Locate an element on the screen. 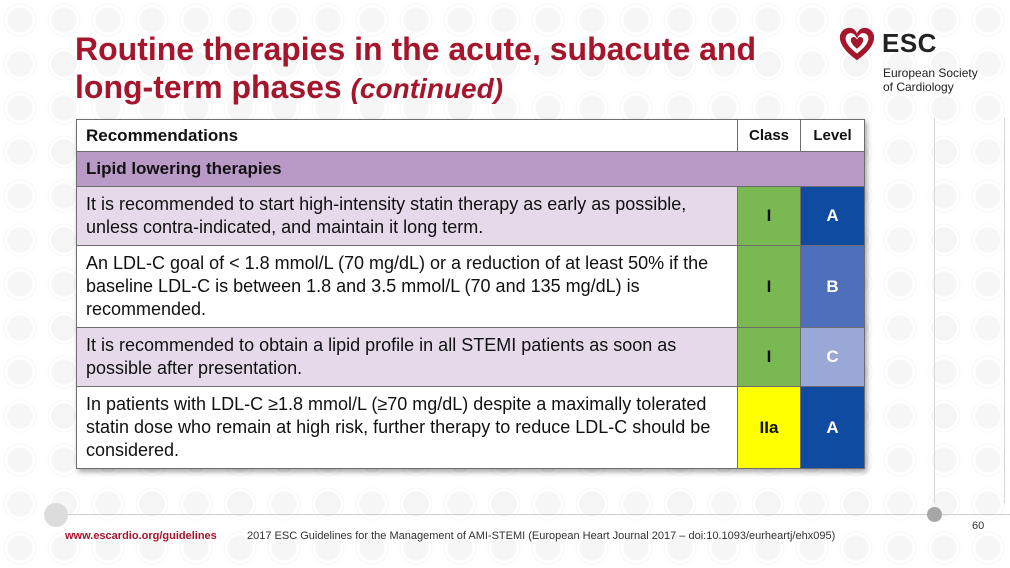 The width and height of the screenshot is (1010, 568). footer-divider is located at coordinates (533, 514).